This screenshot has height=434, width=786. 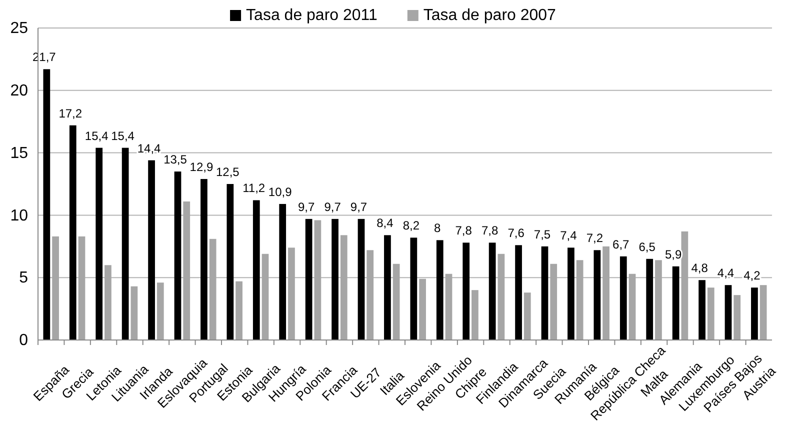 What do you see at coordinates (595, 238) in the screenshot?
I see `data-label: 7,2` at bounding box center [595, 238].